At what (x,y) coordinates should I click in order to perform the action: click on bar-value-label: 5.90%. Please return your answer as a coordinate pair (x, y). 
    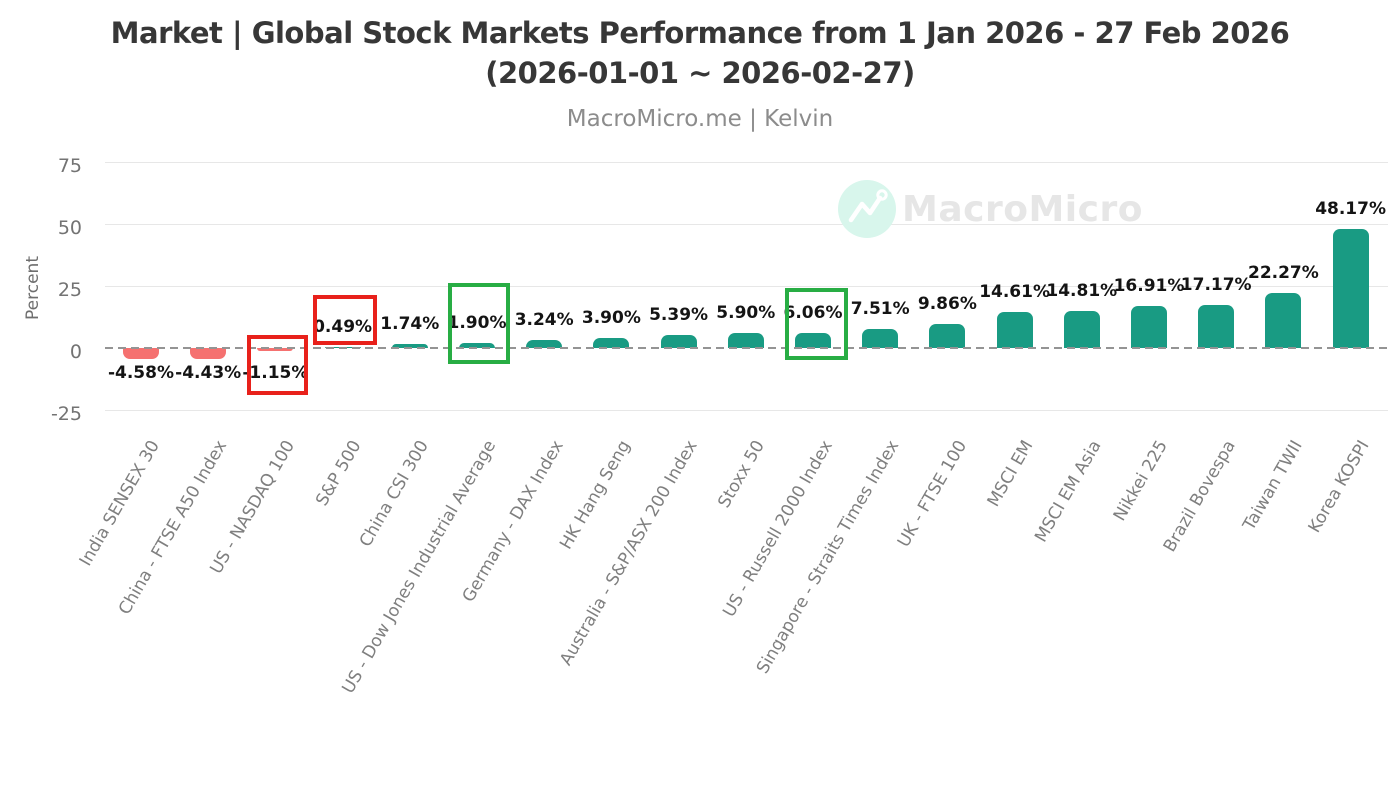
    Looking at the image, I should click on (746, 313).